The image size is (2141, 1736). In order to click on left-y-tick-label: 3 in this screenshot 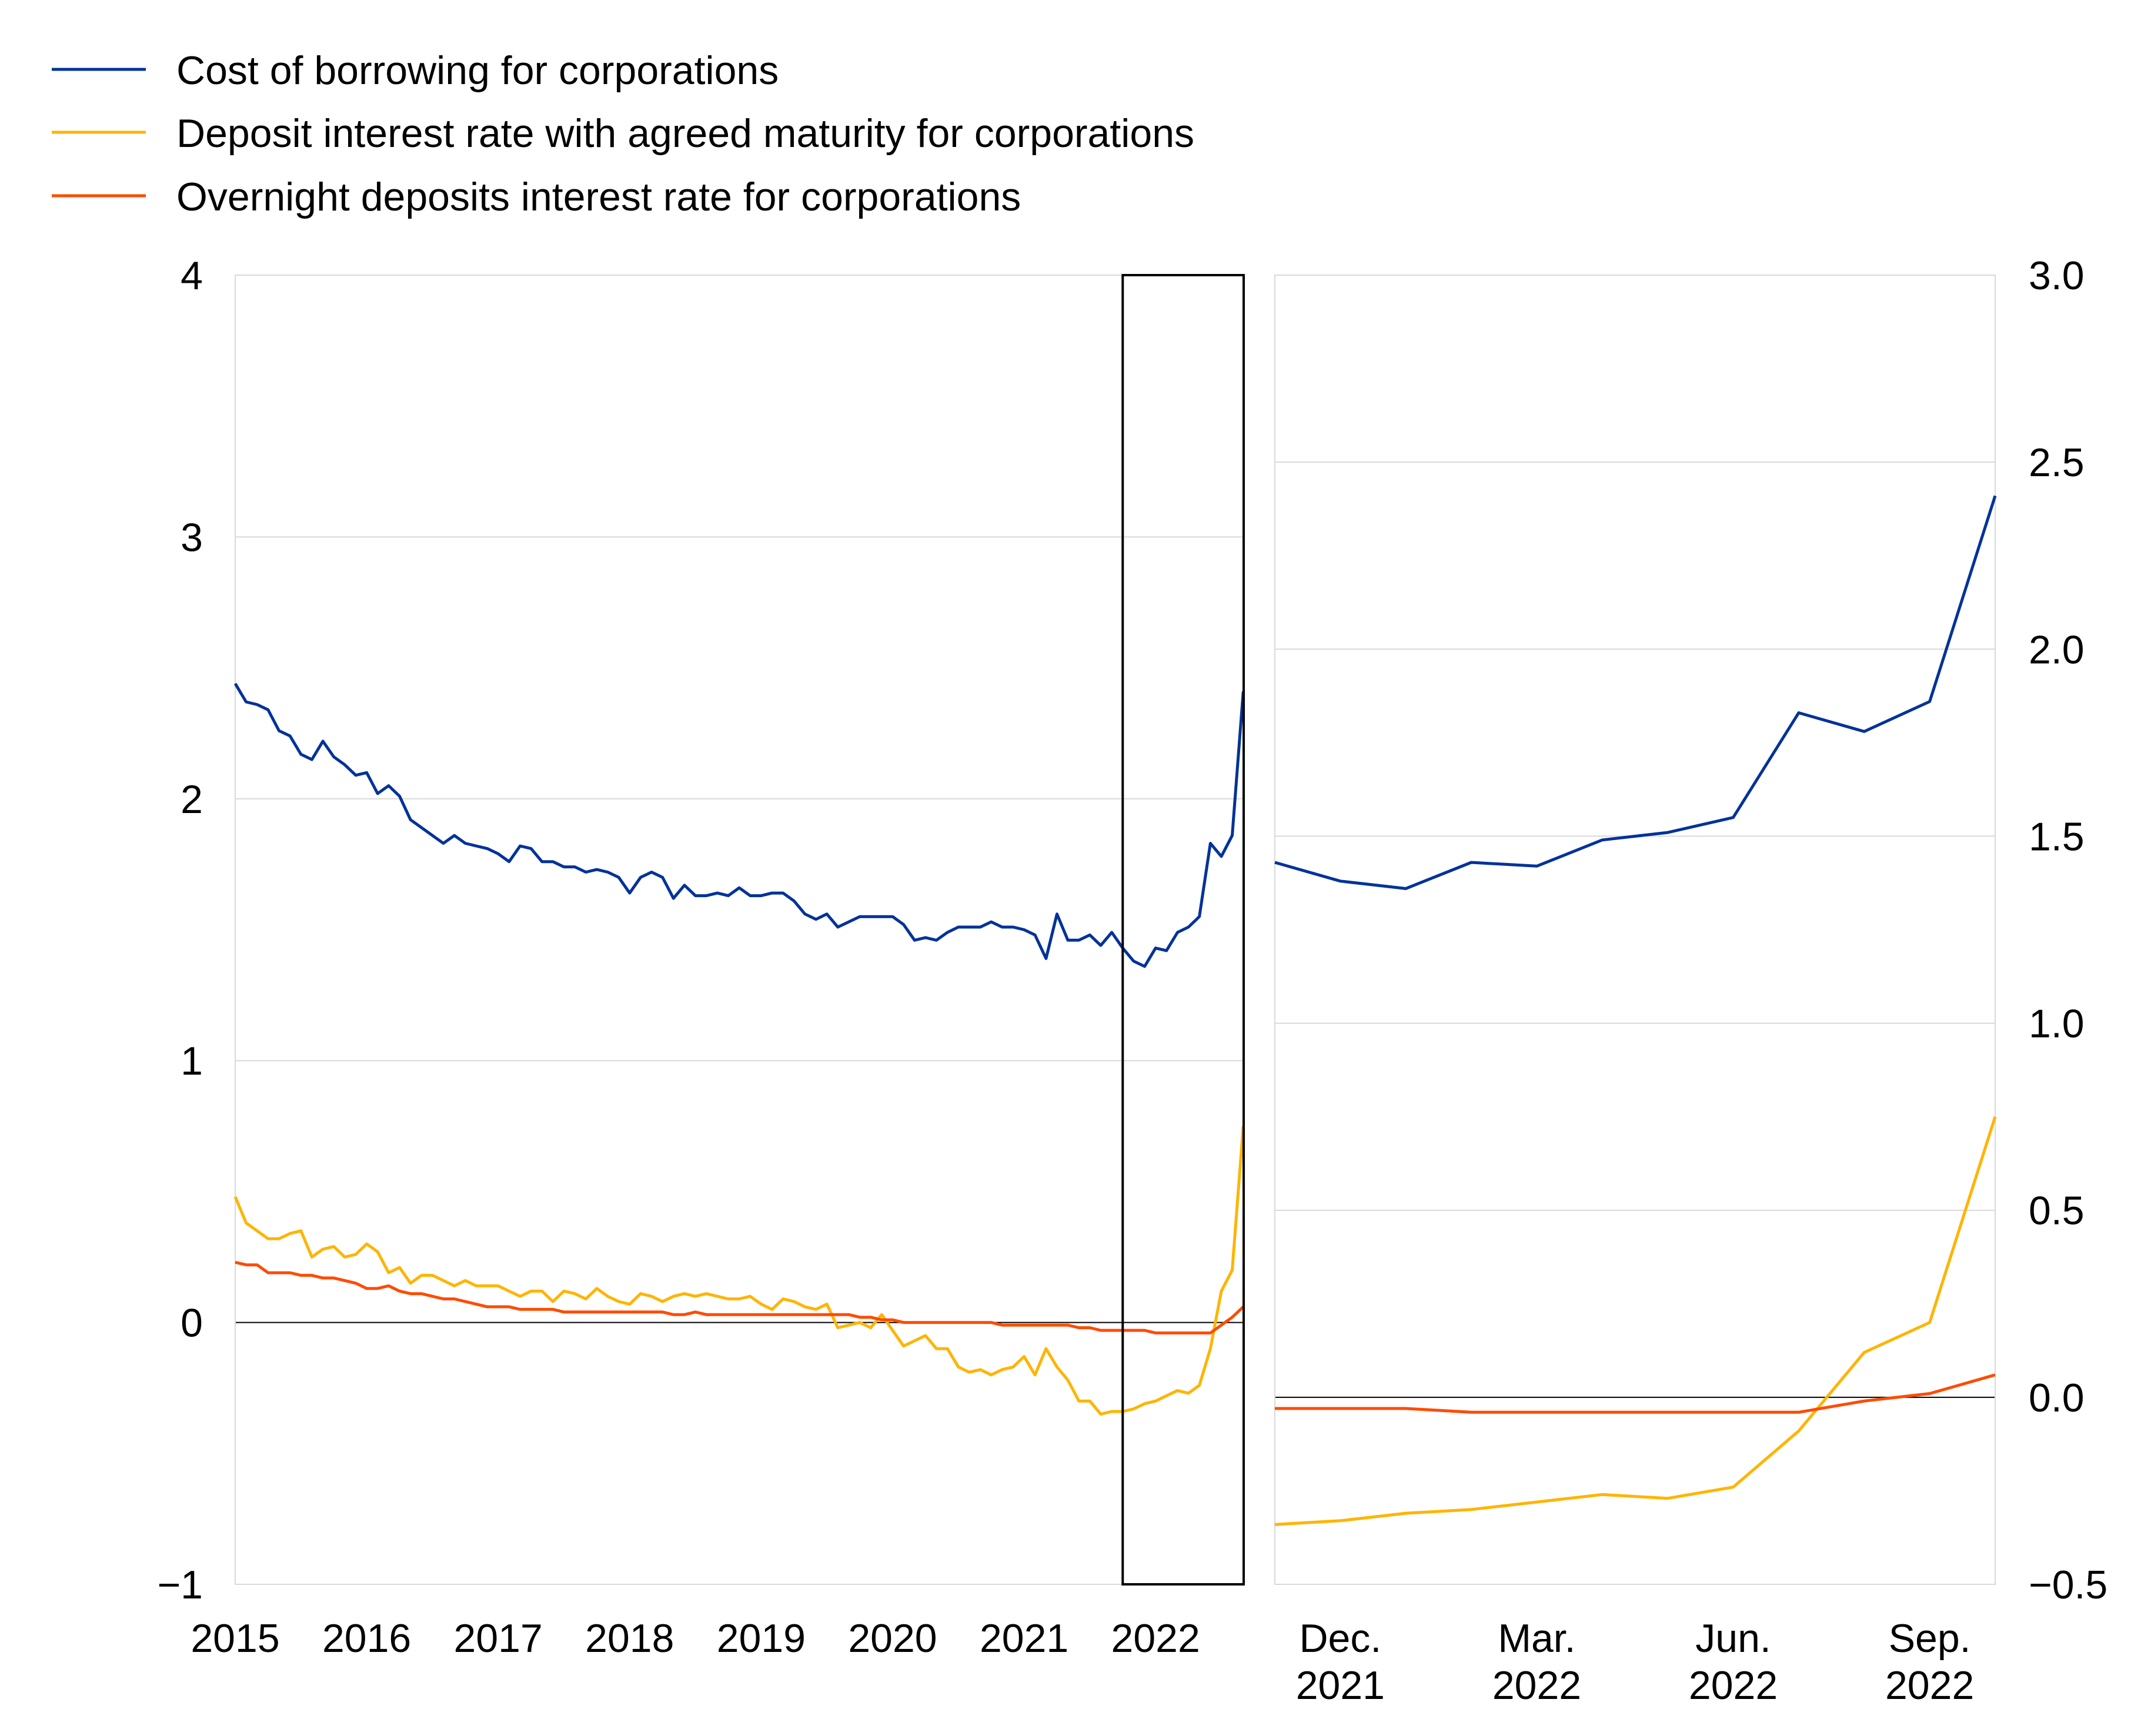, I will do `click(192, 537)`.